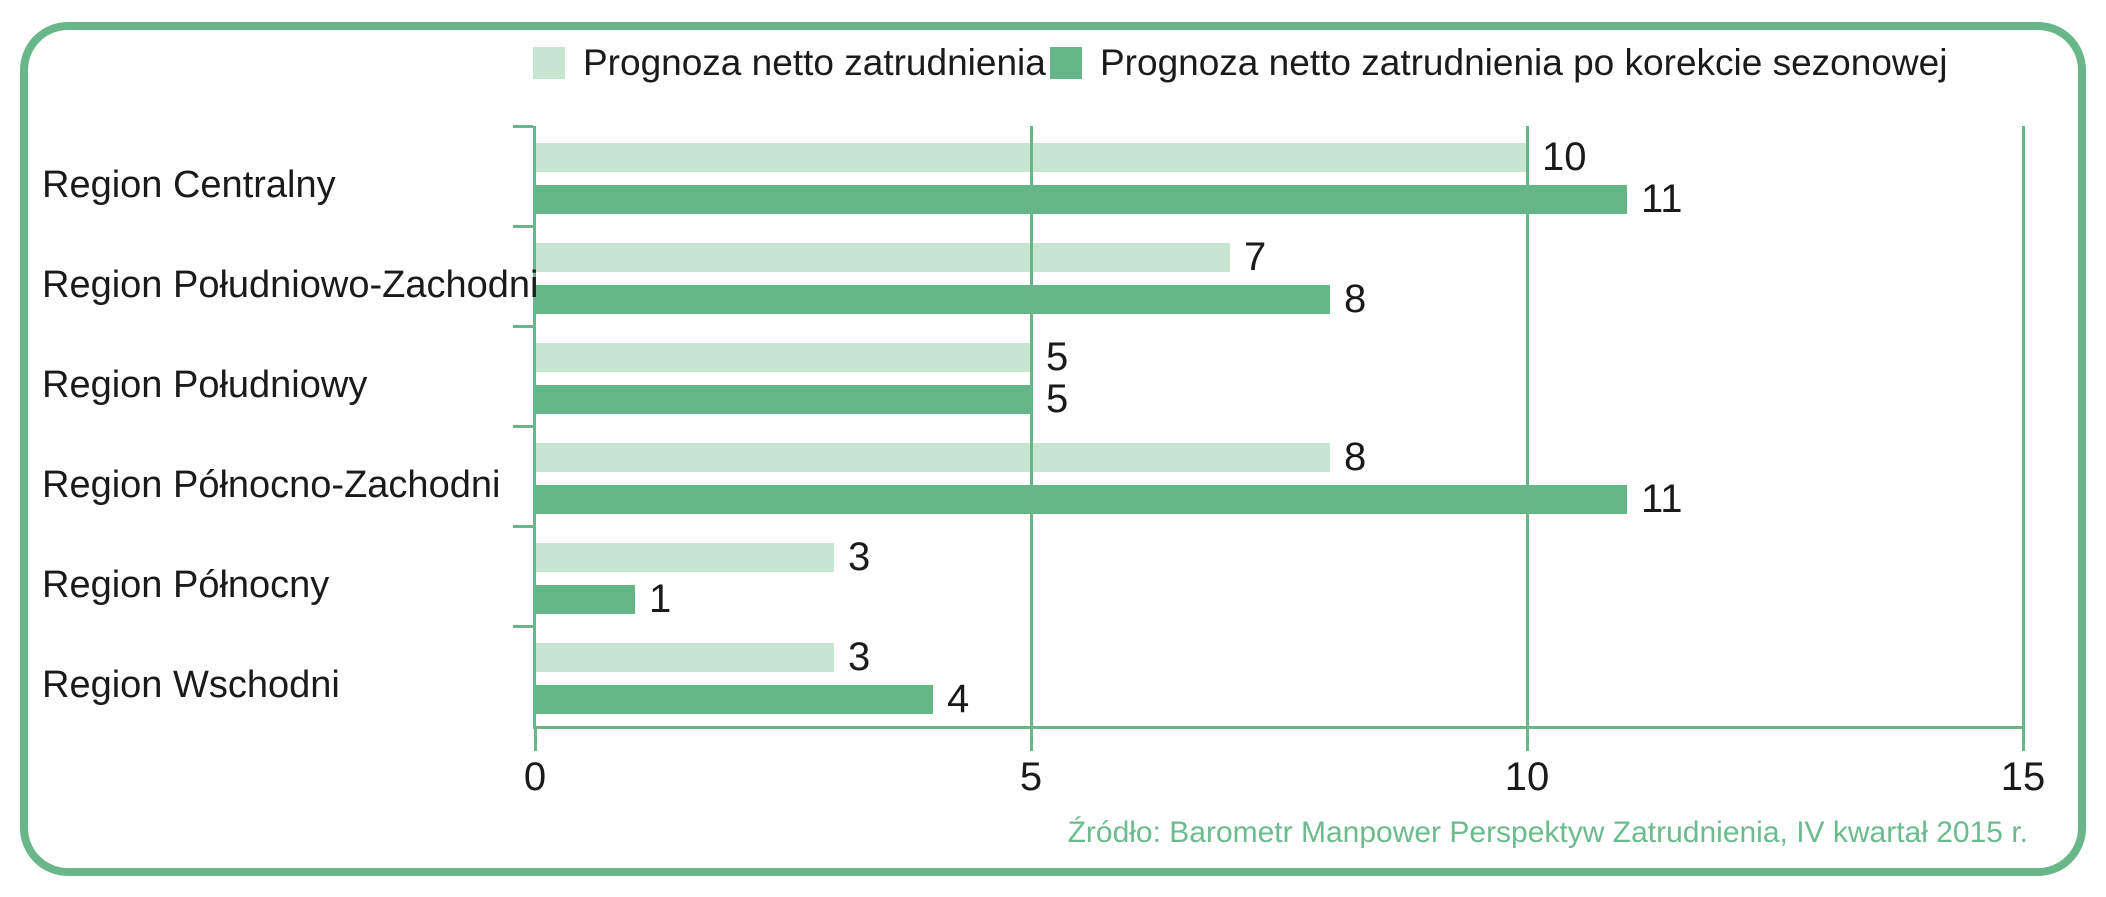 The height and width of the screenshot is (897, 2106). Describe the element at coordinates (191, 685) in the screenshot. I see `category-label-6: Region Wschodni` at that location.